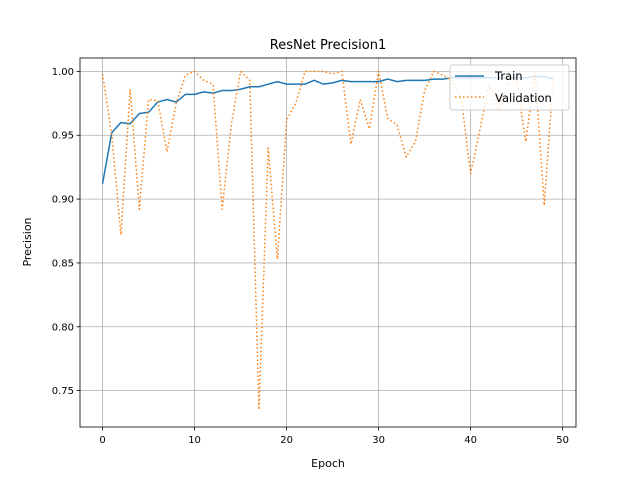 The height and width of the screenshot is (480, 640). What do you see at coordinates (194, 440) in the screenshot?
I see `x-tick-label: 10` at bounding box center [194, 440].